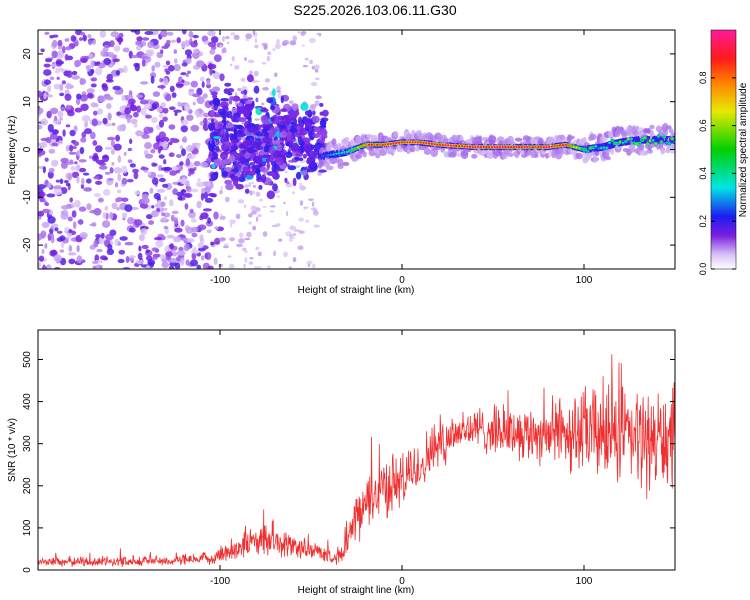 This screenshot has height=600, width=750. Describe the element at coordinates (402, 581) in the screenshot. I see `snr-xtick-label: 0` at that location.